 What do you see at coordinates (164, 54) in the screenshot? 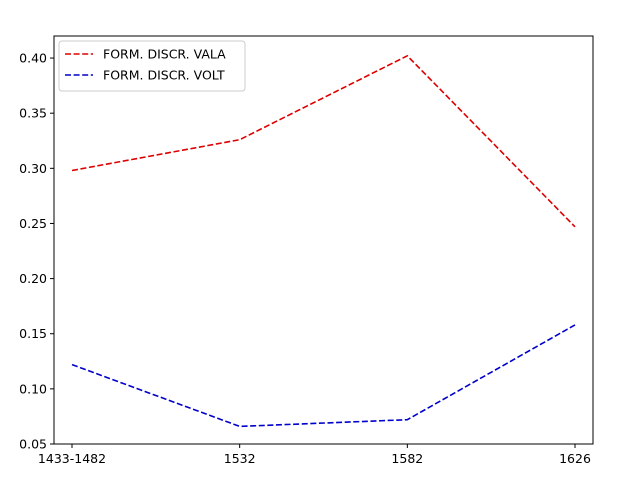
I see `legend-label: FORM. DISCR. VALA` at bounding box center [164, 54].